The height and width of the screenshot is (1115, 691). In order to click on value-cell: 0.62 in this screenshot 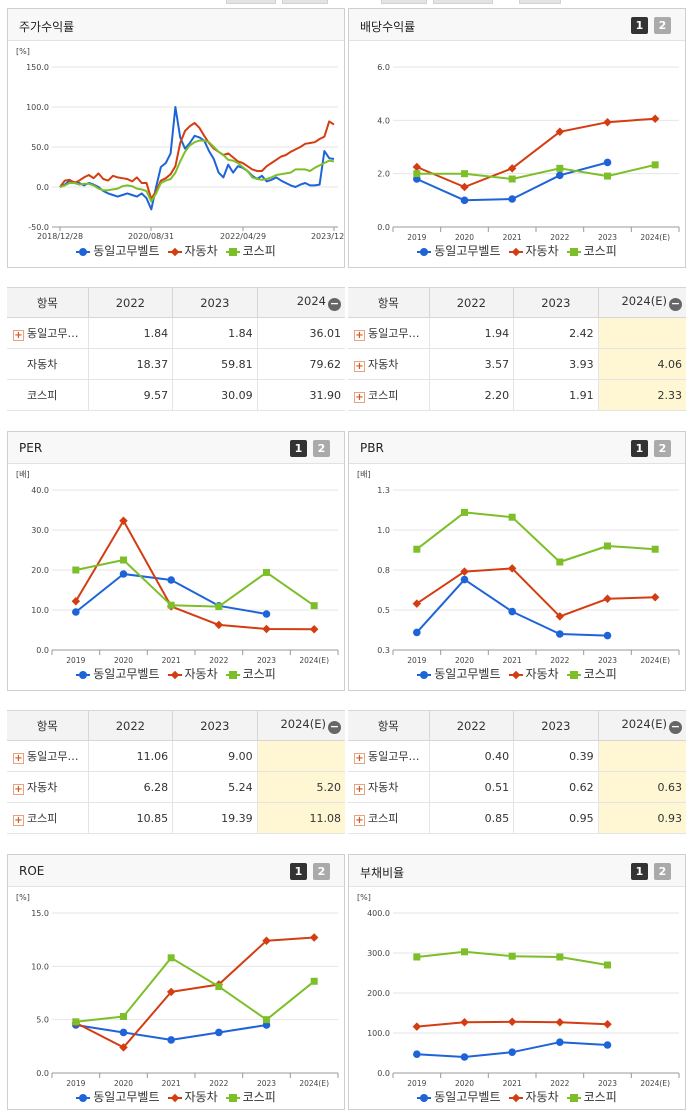, I will do `click(556, 787)`.